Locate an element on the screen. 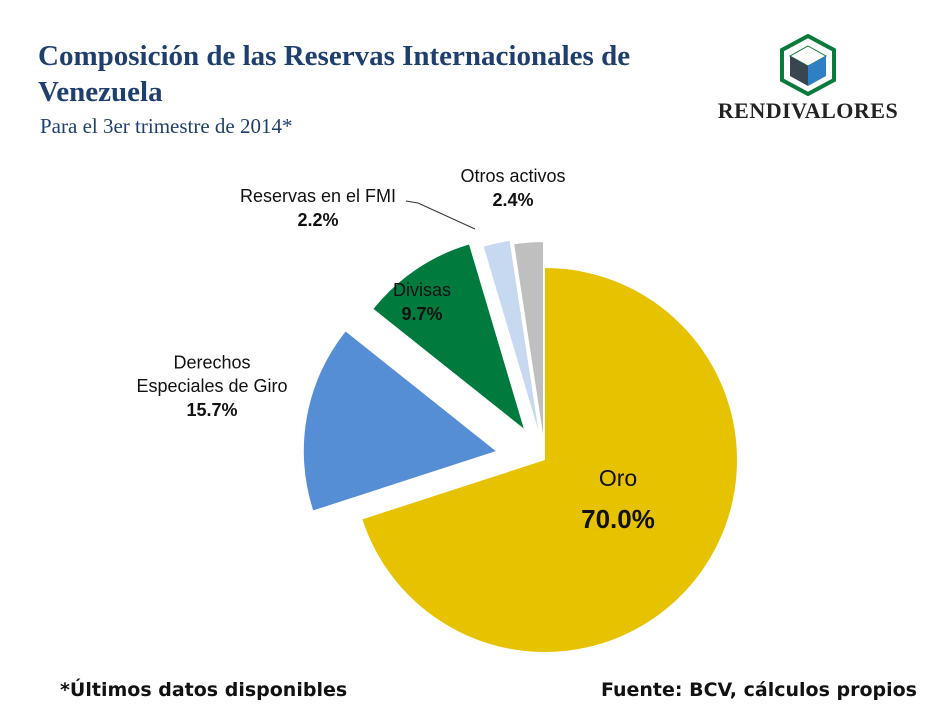  slice-value-divisas: 9.7% is located at coordinates (421, 314).